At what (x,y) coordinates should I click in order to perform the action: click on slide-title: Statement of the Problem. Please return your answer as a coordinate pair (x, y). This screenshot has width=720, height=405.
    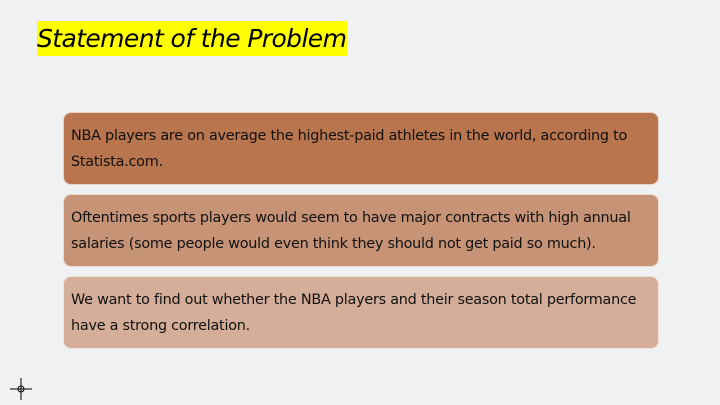
    Looking at the image, I should click on (192, 38).